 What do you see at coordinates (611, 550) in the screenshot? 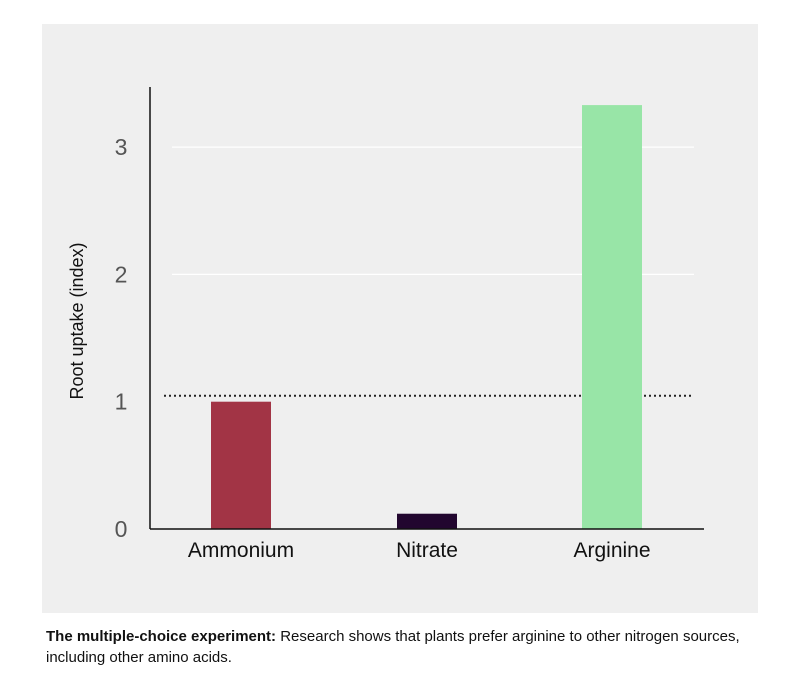
I see `x-category-label: Arginine` at bounding box center [611, 550].